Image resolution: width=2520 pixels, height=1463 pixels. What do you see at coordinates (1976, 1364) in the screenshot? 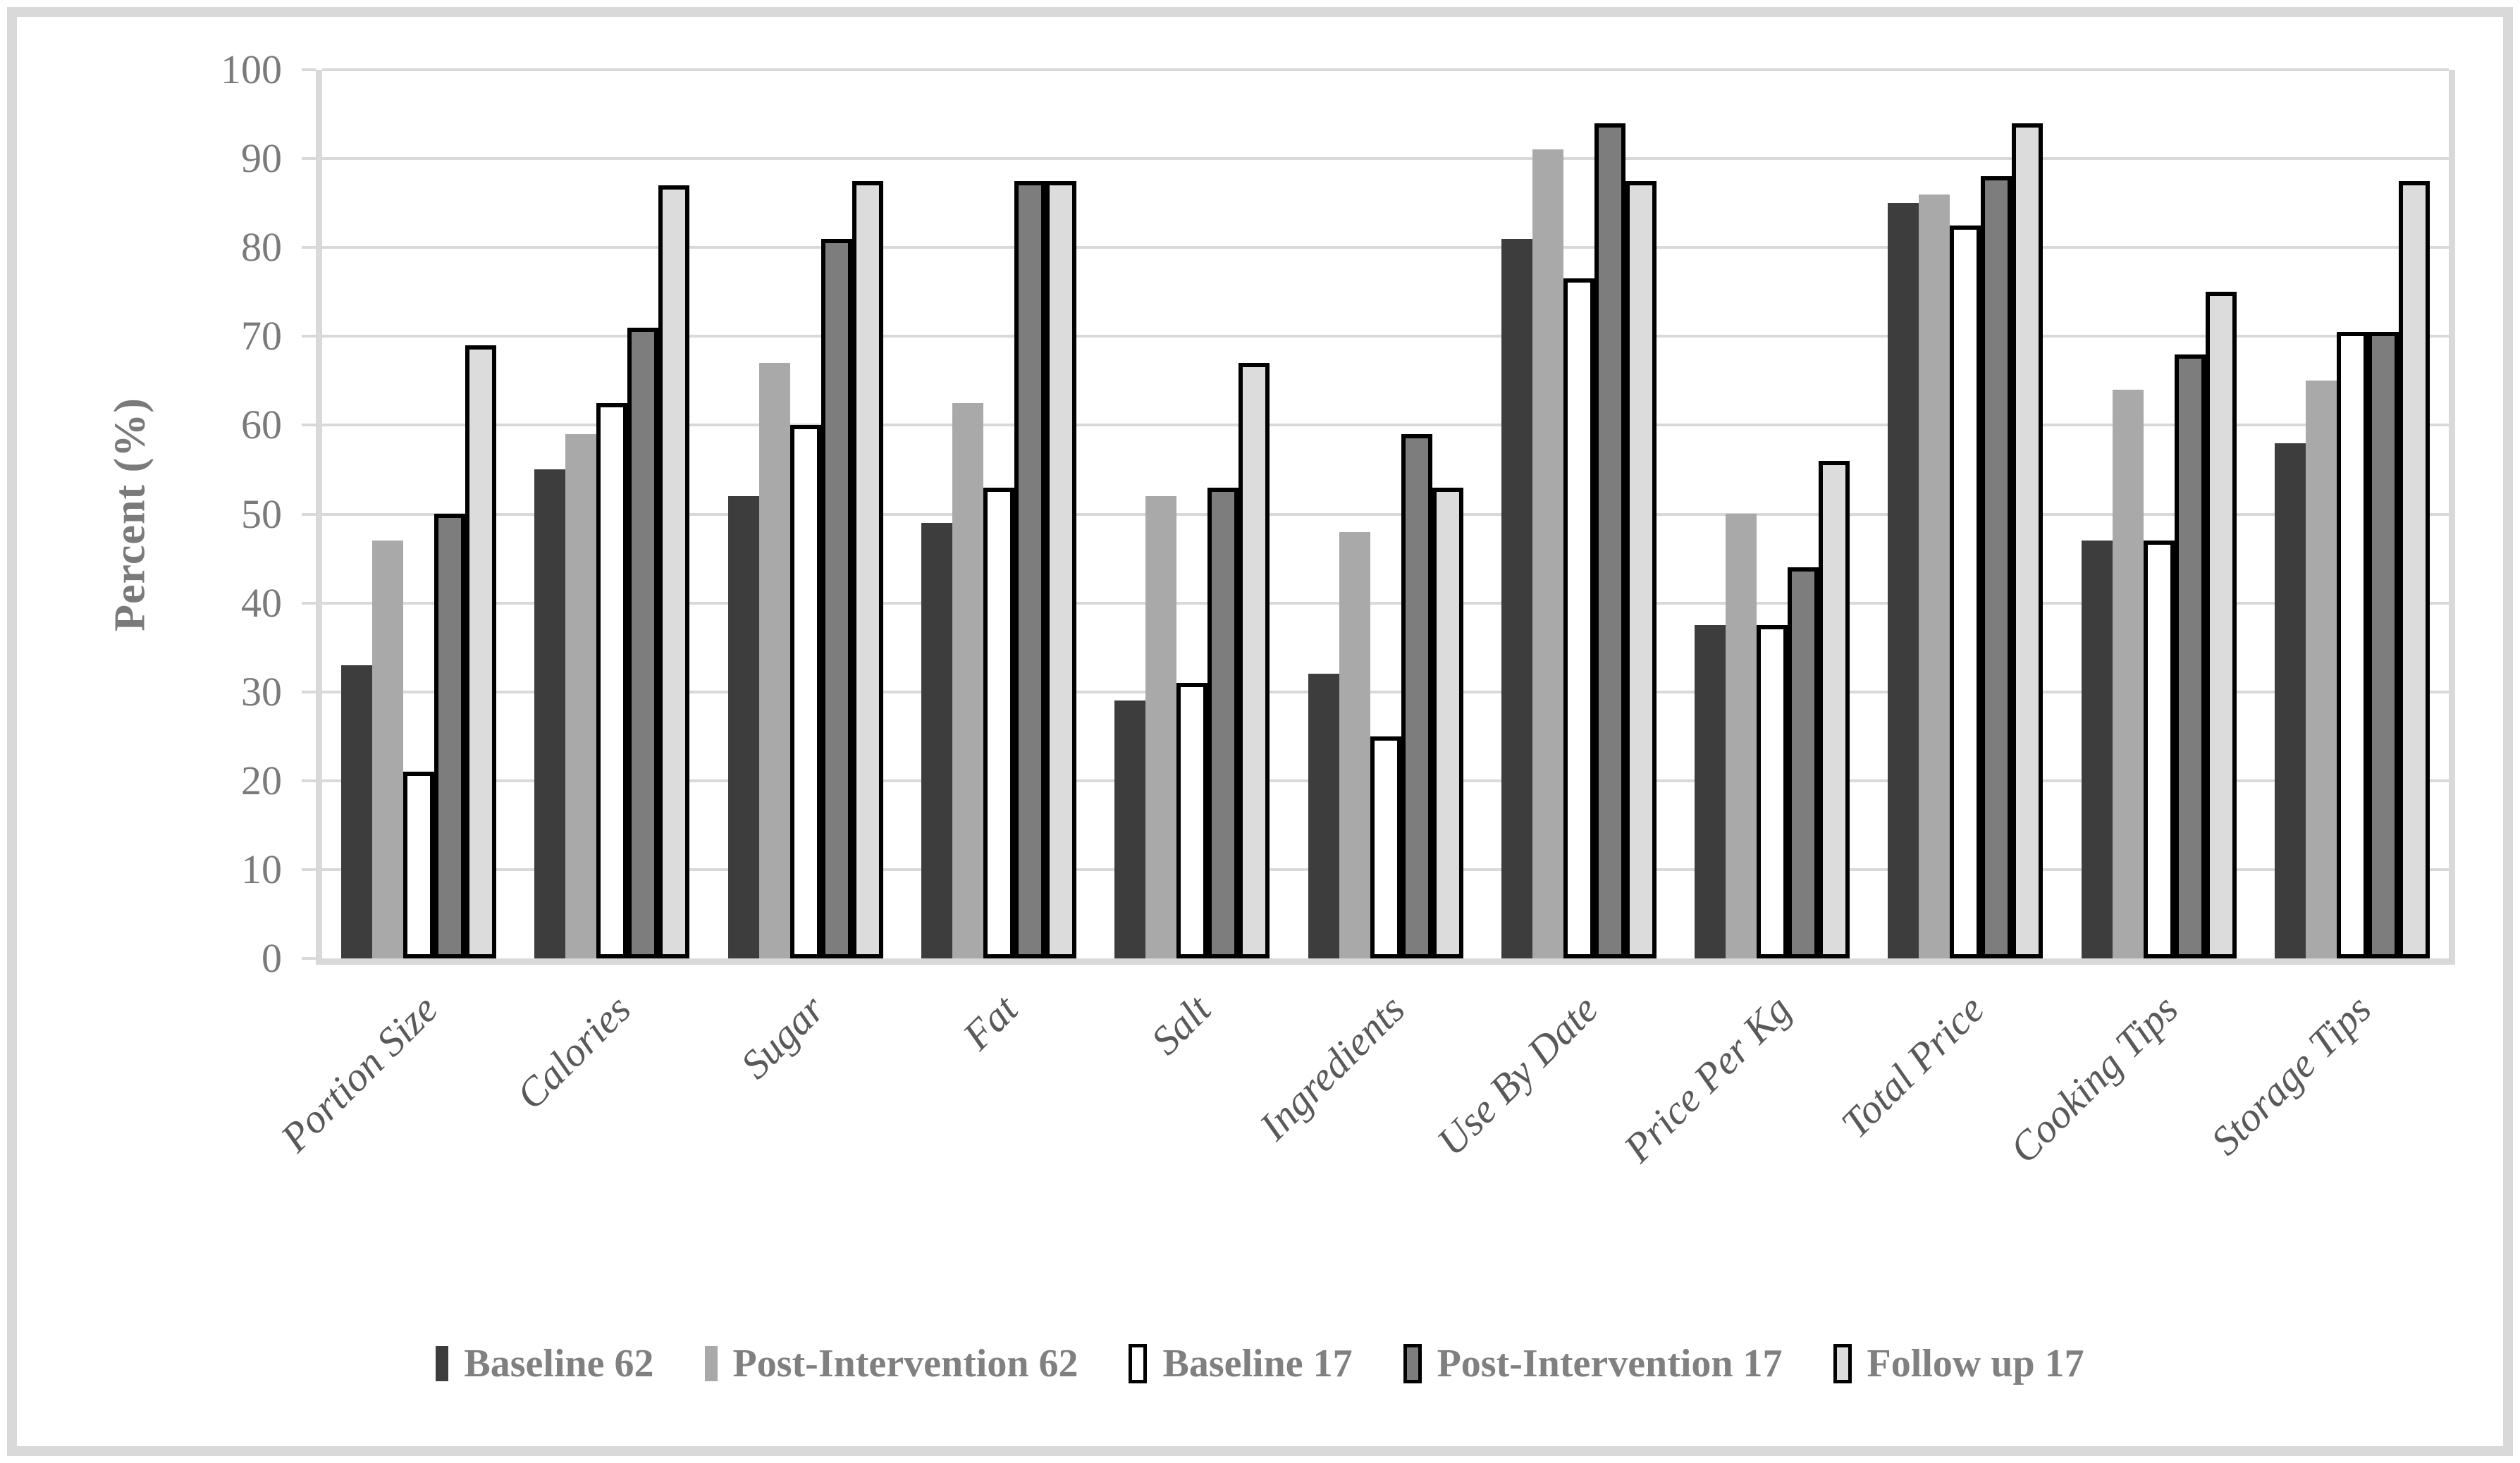
I see `legend-label: Follow up 17` at bounding box center [1976, 1364].